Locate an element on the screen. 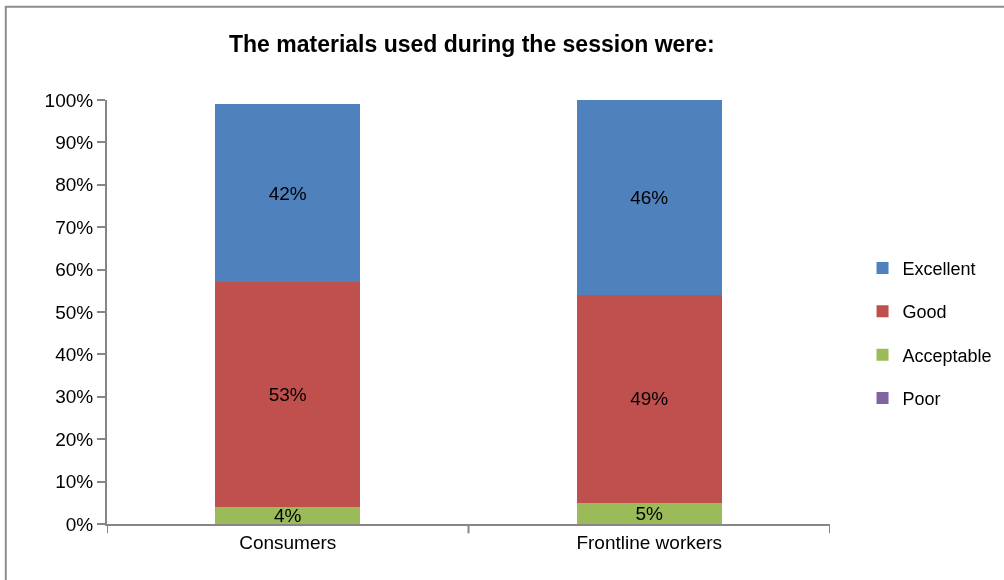 The height and width of the screenshot is (580, 1004). data-label: 49% is located at coordinates (649, 399).